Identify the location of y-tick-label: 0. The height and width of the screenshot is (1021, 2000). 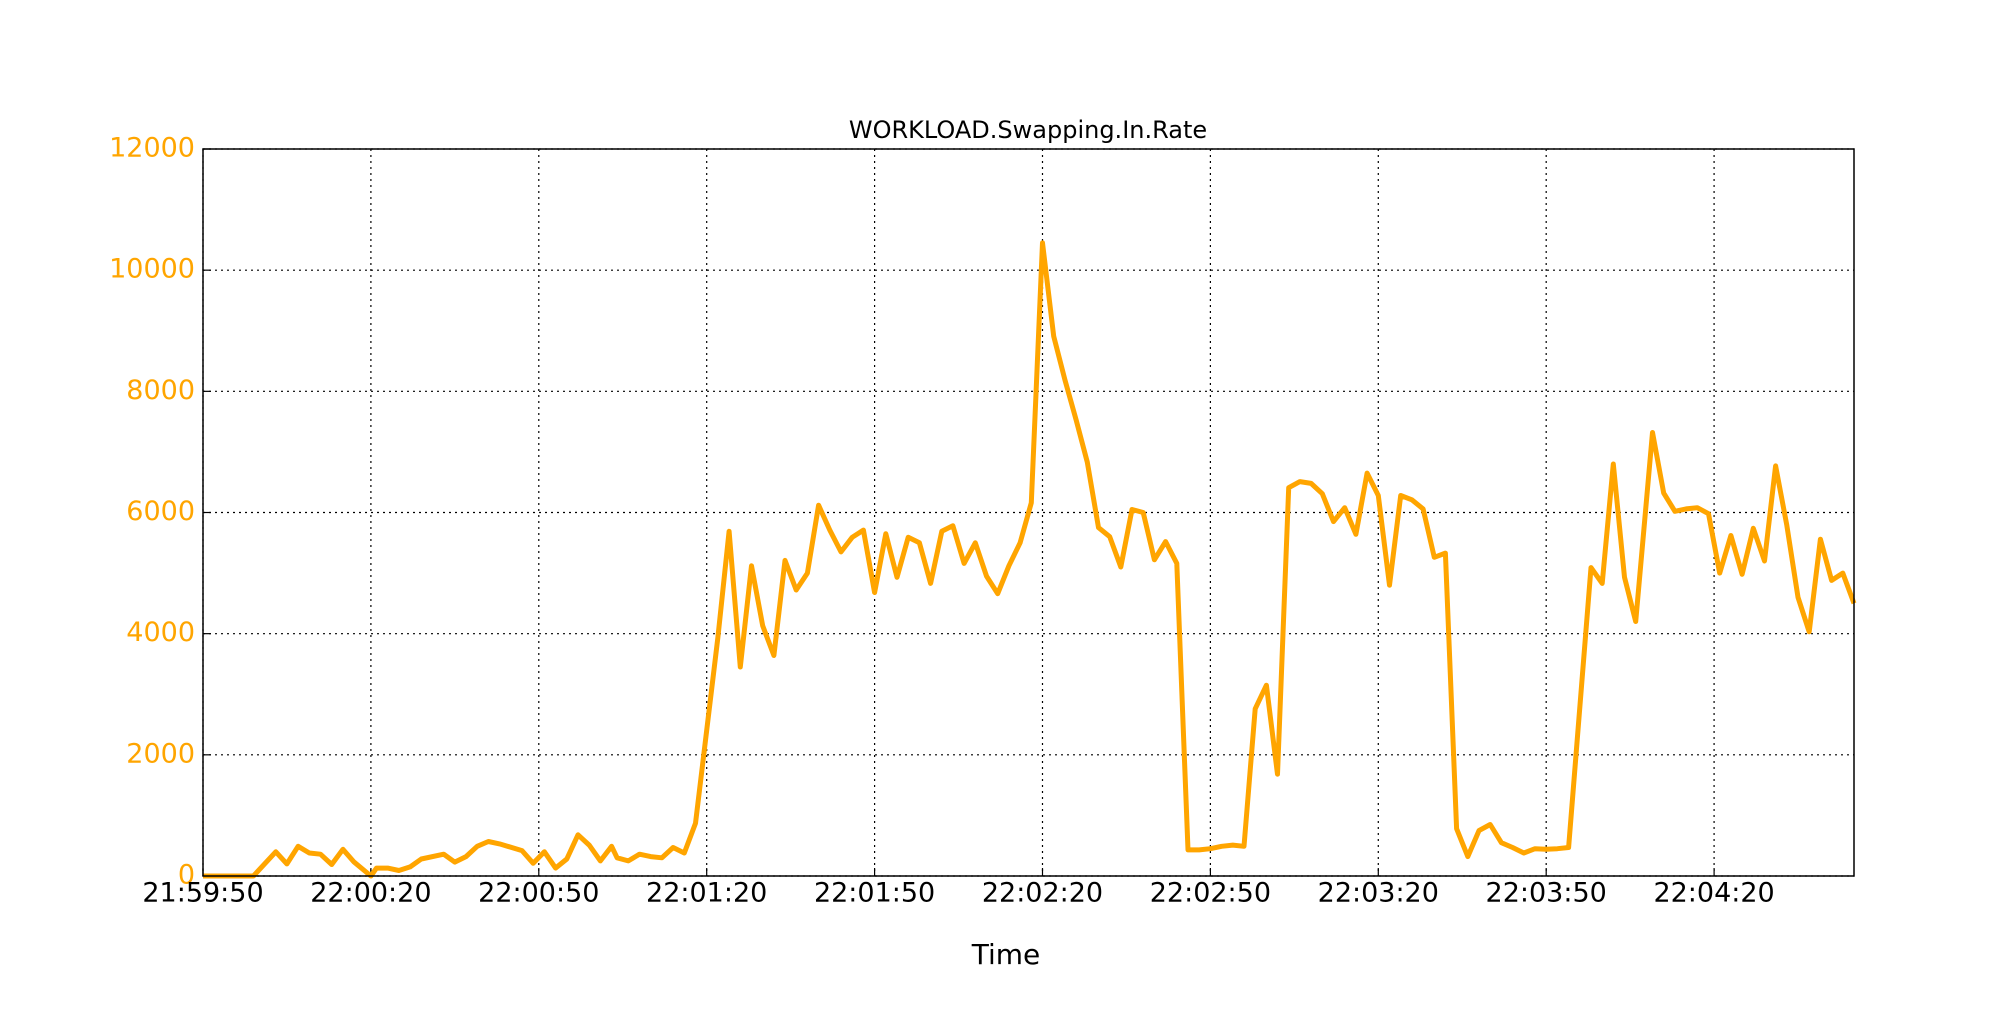
(186, 875).